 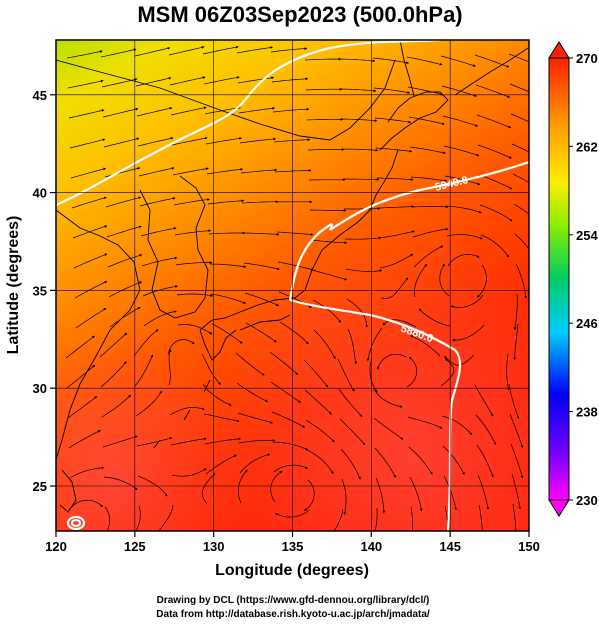 I want to click on y-tick-label: 25, so click(x=40, y=486).